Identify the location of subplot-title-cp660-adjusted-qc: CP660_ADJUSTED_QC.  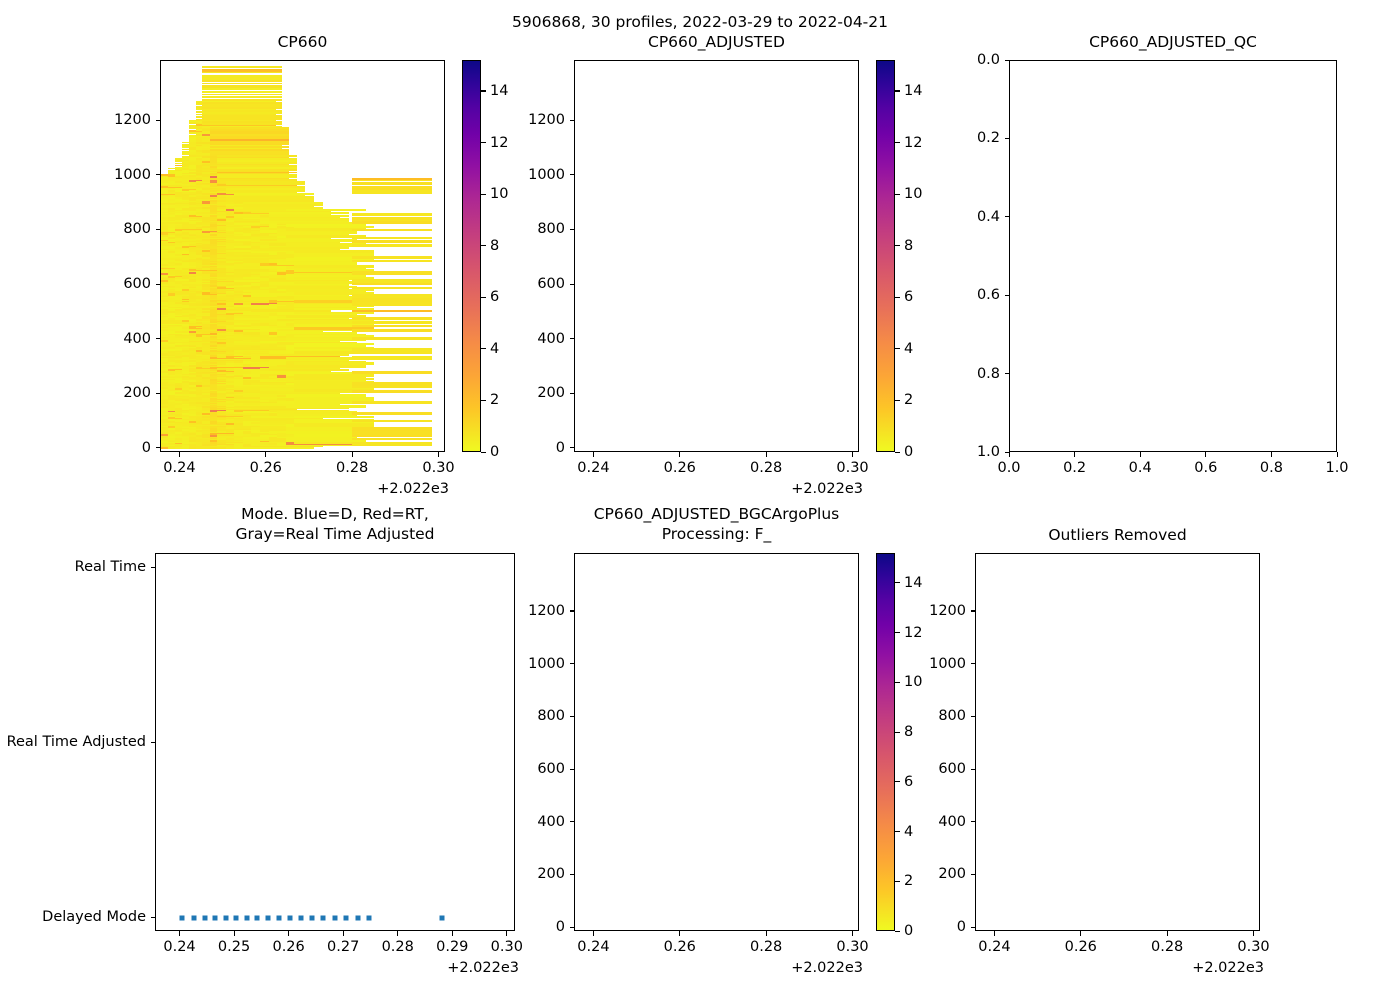
(1173, 42).